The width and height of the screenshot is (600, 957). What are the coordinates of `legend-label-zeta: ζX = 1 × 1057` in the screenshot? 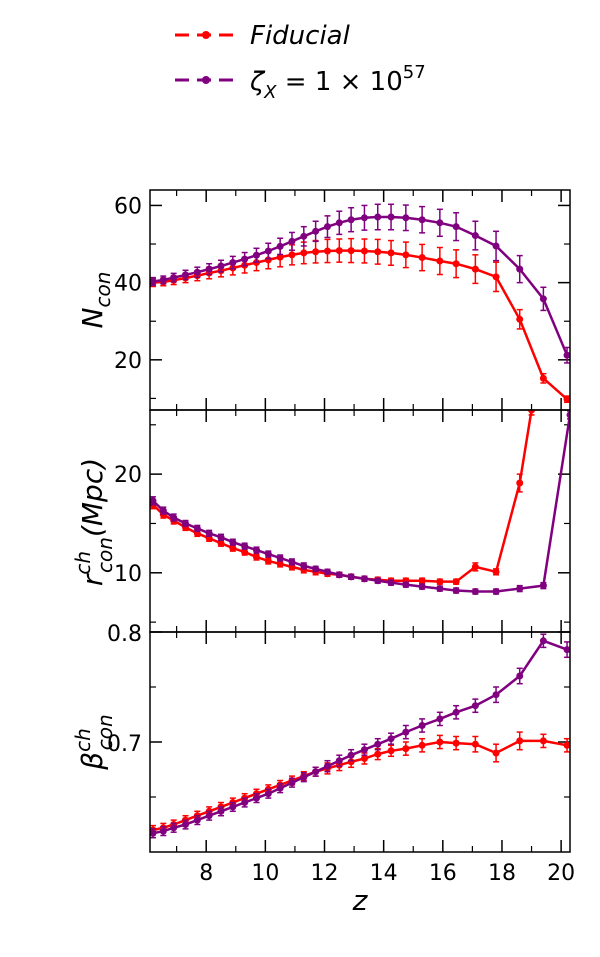 It's located at (337, 82).